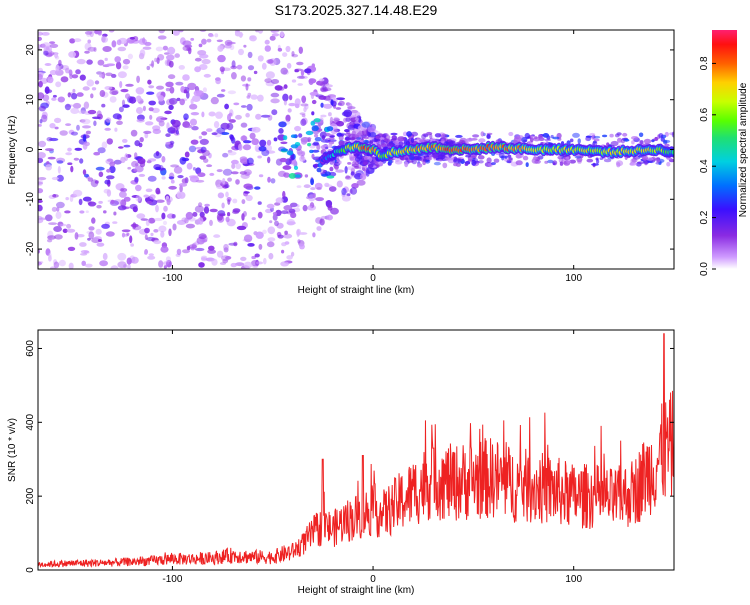  Describe the element at coordinates (704, 114) in the screenshot. I see `colorbar-tick-label: 0.6` at that location.